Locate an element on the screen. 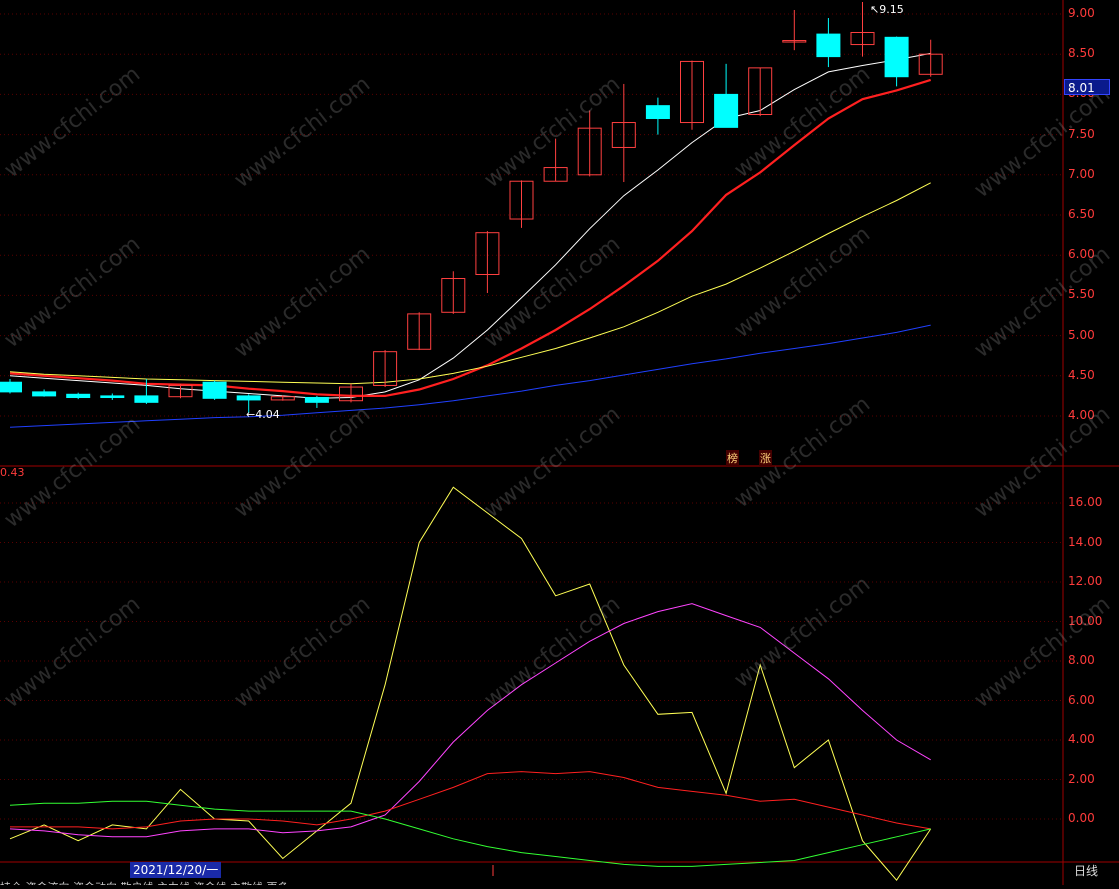  indicator-tick-label: 8.00 is located at coordinates (1081, 660).